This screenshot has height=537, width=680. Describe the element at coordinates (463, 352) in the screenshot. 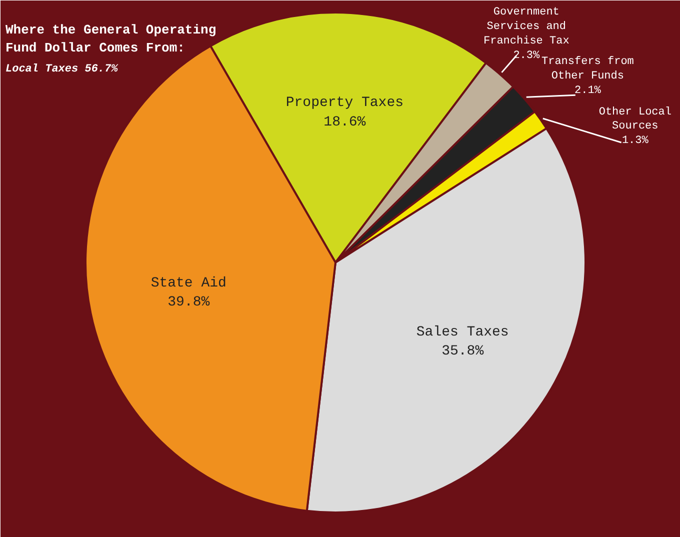

I see `data-label: 35.8%` at that location.